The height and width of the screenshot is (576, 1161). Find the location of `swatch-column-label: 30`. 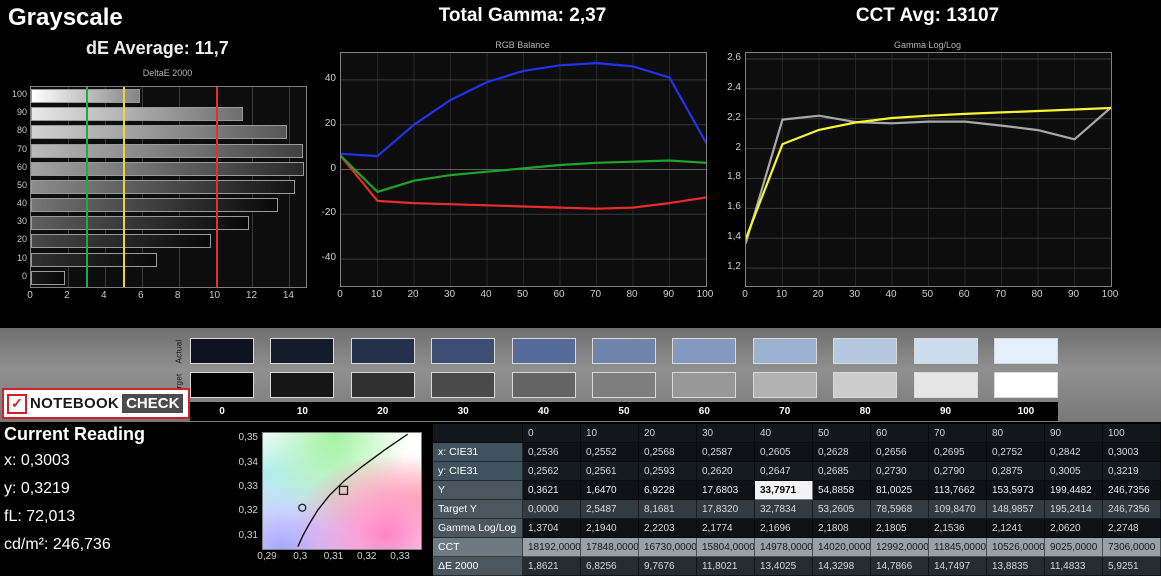

swatch-column-label: 30 is located at coordinates (463, 411).